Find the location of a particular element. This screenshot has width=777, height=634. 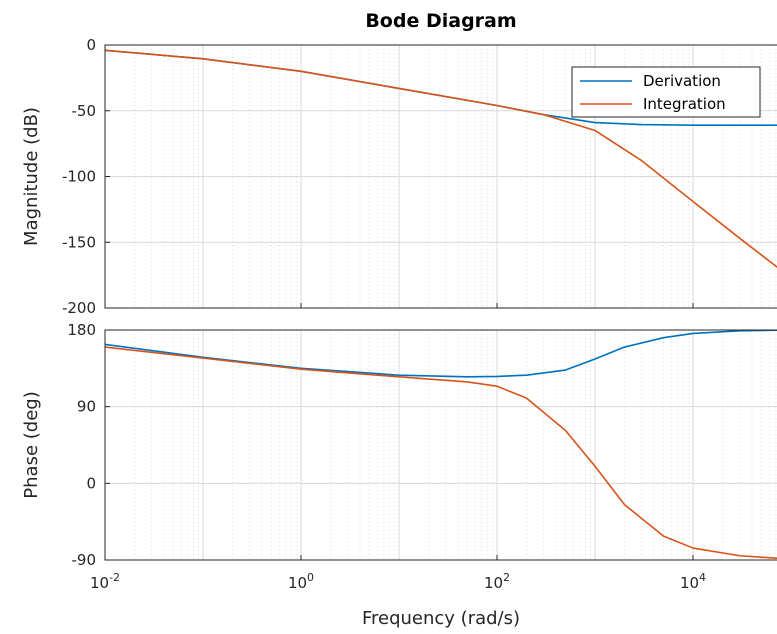

phase-y-tick-label: 180 is located at coordinates (81, 330).